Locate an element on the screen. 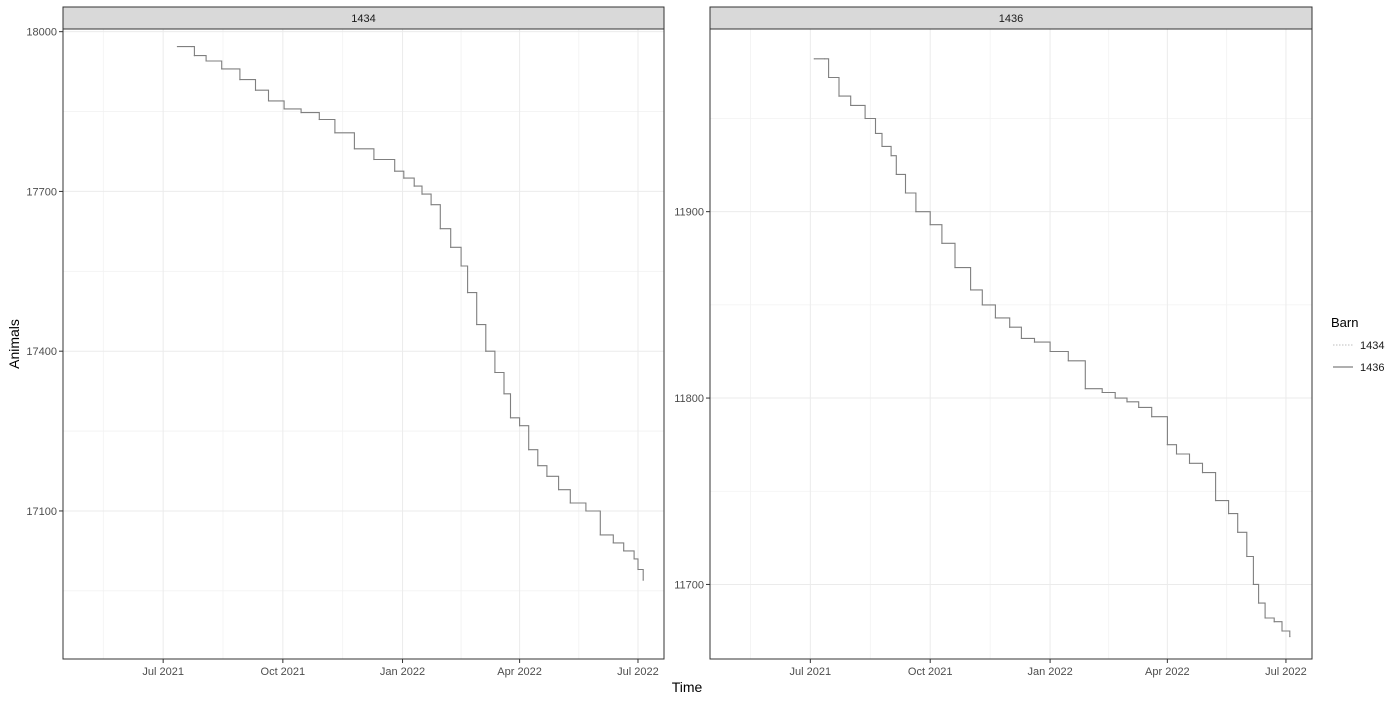 This screenshot has width=1400, height=701. facet-strip-label: 1436 is located at coordinates (1011, 19).